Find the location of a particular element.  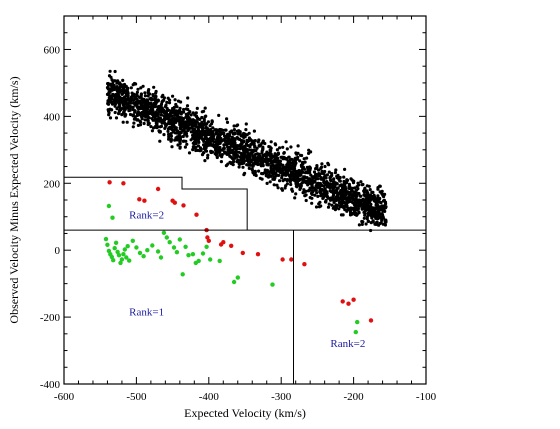

y-tick-label: -400 is located at coordinates (50, 385).